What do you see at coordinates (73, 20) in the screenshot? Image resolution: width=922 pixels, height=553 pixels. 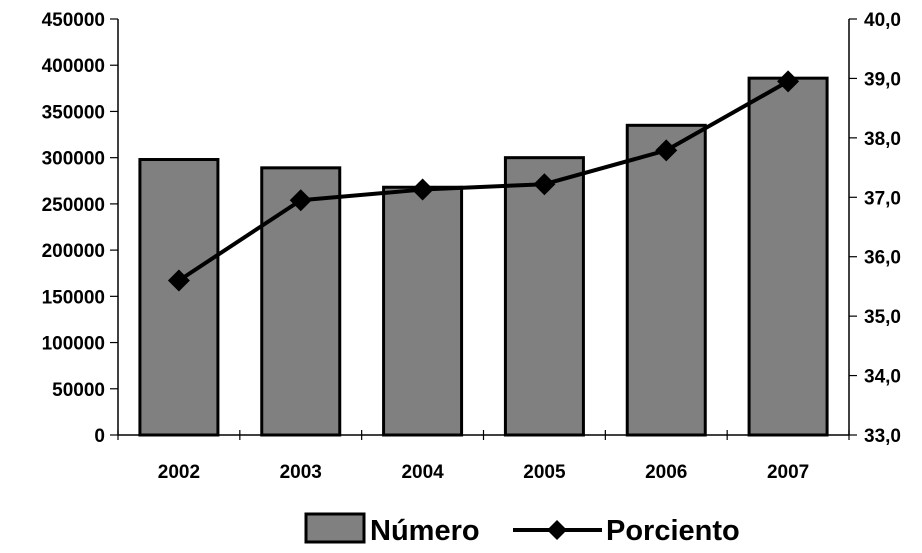 I see `y-left-tick-label: 450000` at bounding box center [73, 20].